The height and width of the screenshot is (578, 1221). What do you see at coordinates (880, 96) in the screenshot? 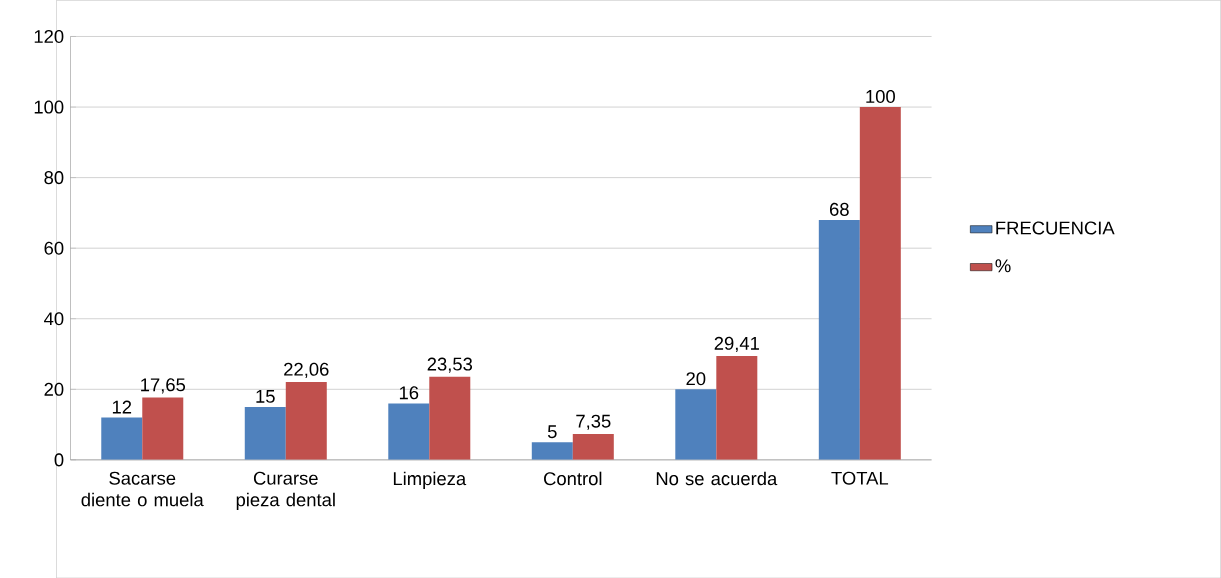
I see `data-label: 100` at bounding box center [880, 96].